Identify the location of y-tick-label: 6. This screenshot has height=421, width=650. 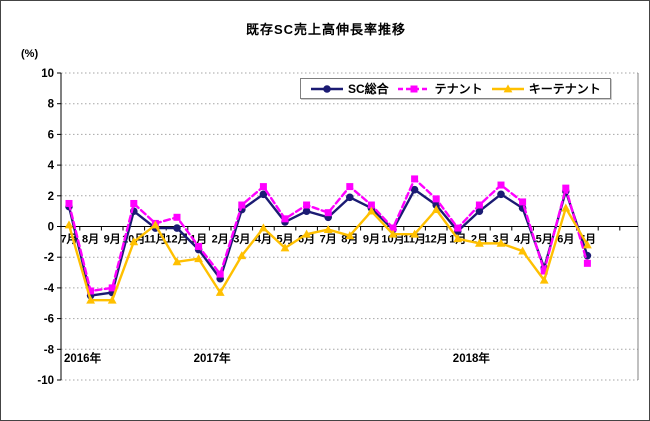
(51, 135).